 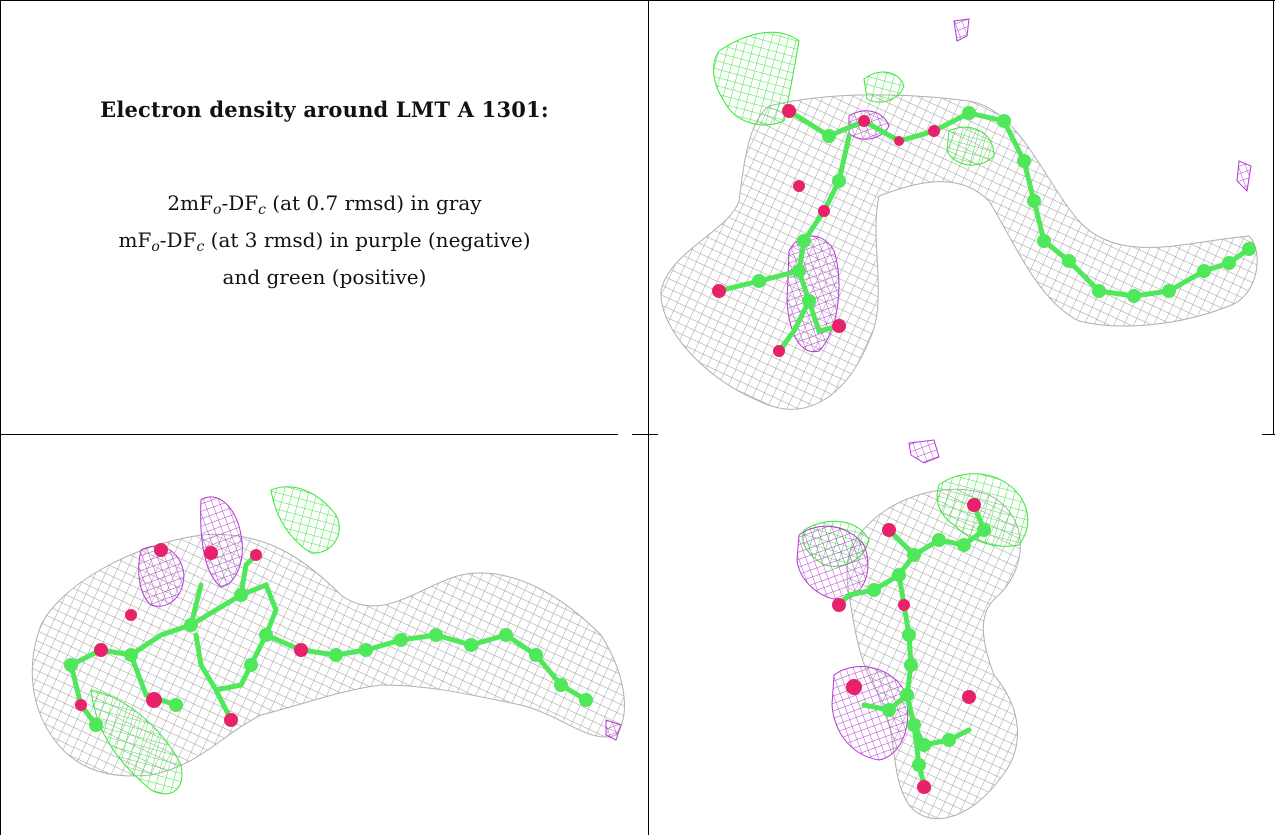 What do you see at coordinates (637, 0) in the screenshot?
I see `table-top-border` at bounding box center [637, 0].